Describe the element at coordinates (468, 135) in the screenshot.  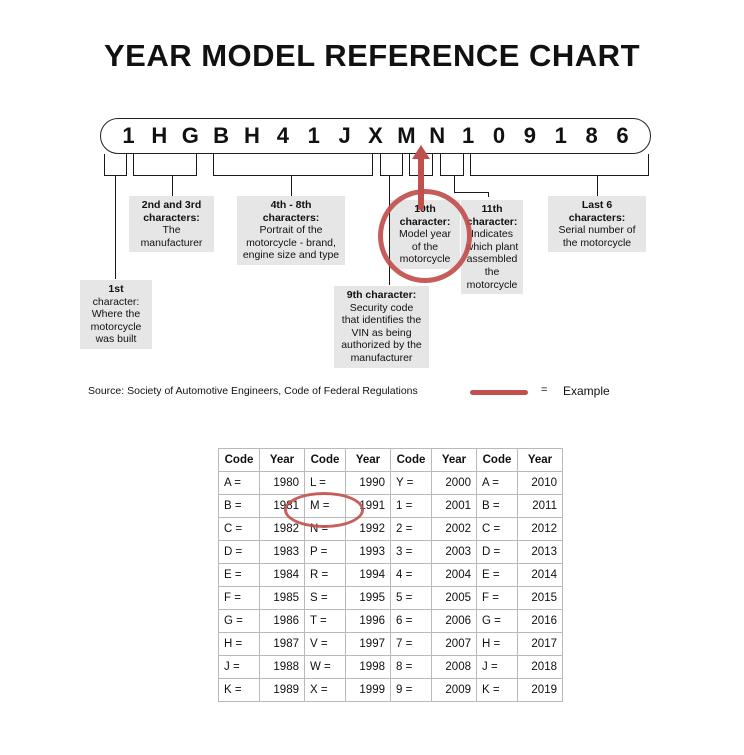
I see `vin-char-12: 1` at that location.